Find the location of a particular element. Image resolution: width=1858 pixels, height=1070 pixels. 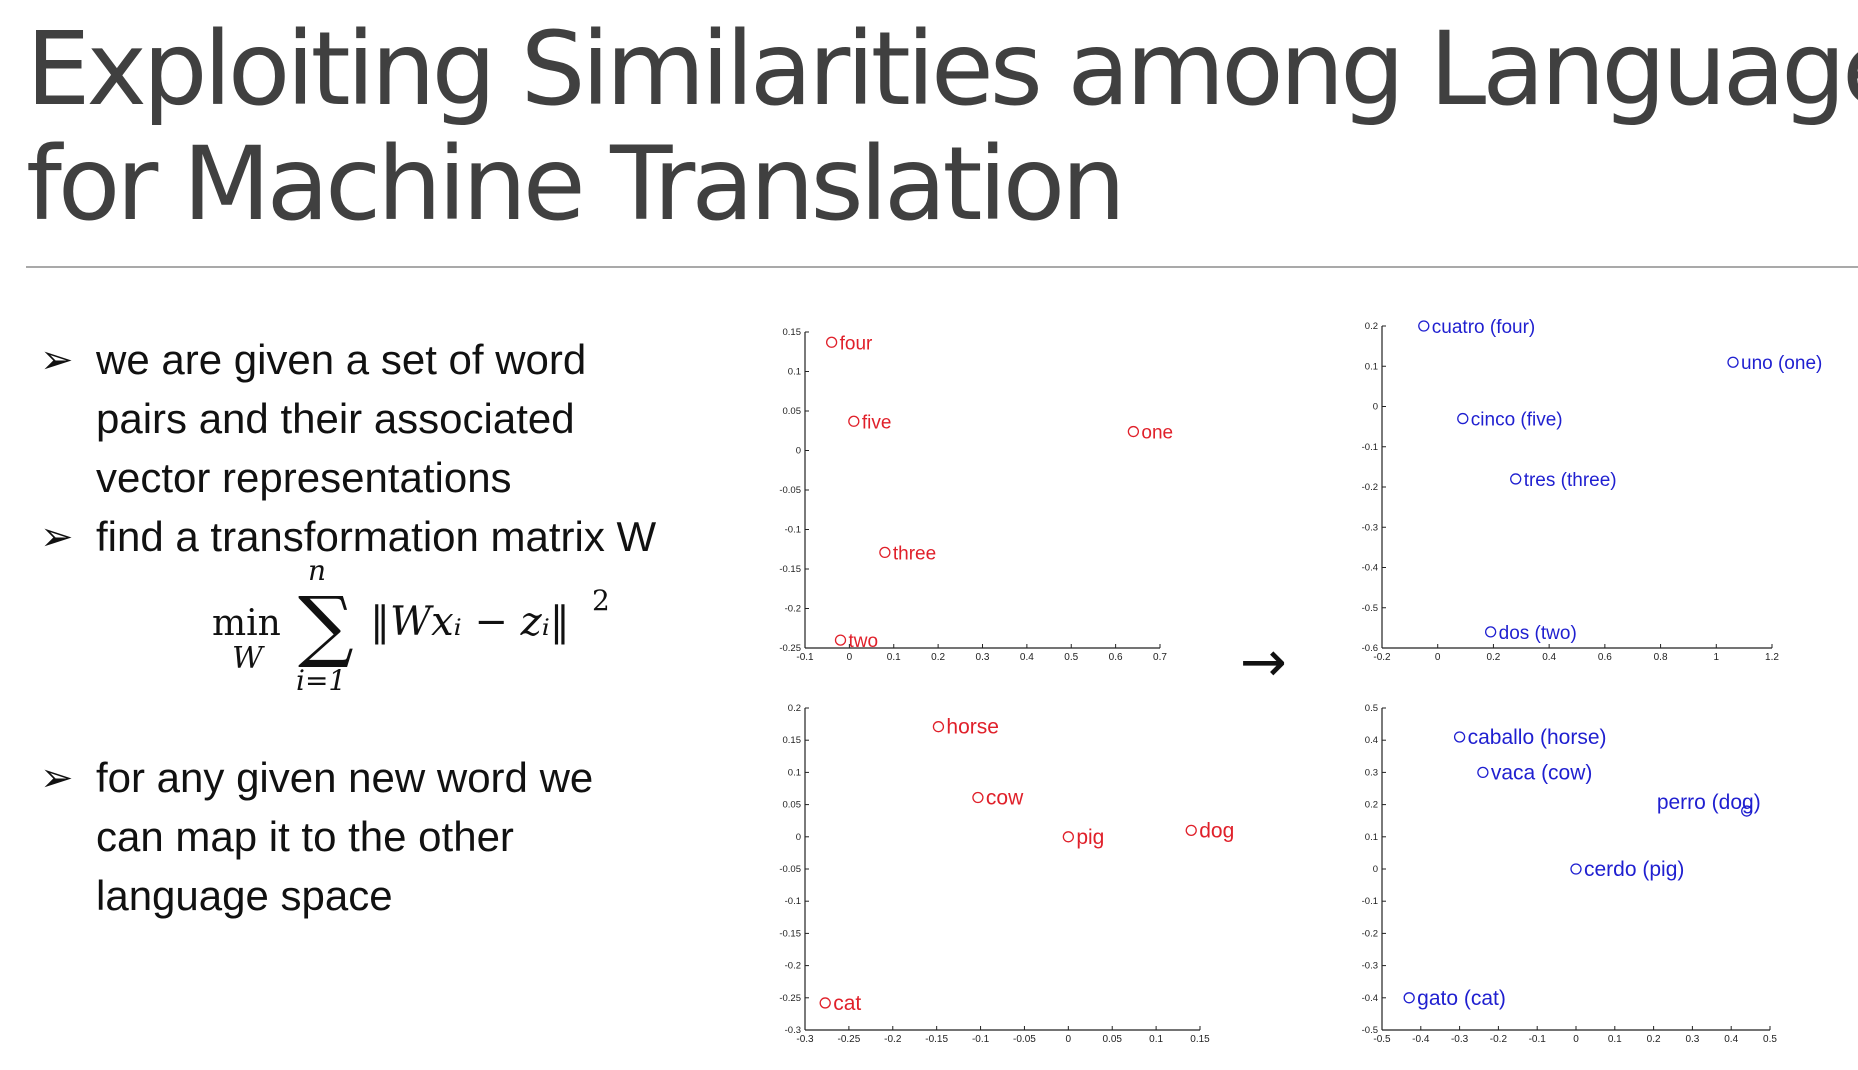

x-tick-label: 0.15 is located at coordinates (1200, 1039).